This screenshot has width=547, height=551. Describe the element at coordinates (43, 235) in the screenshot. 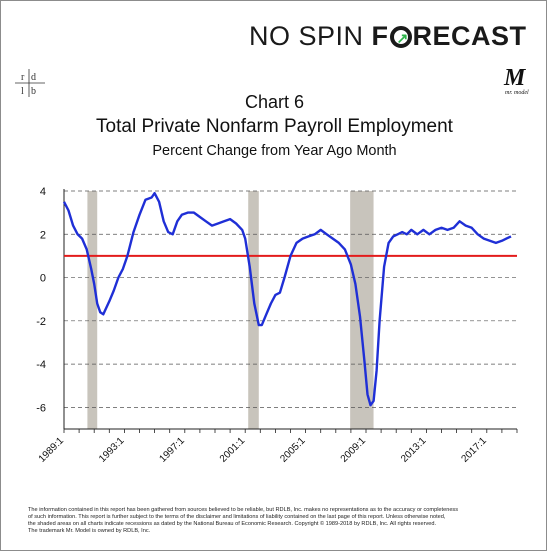

I see `y-tick-label: 2` at that location.